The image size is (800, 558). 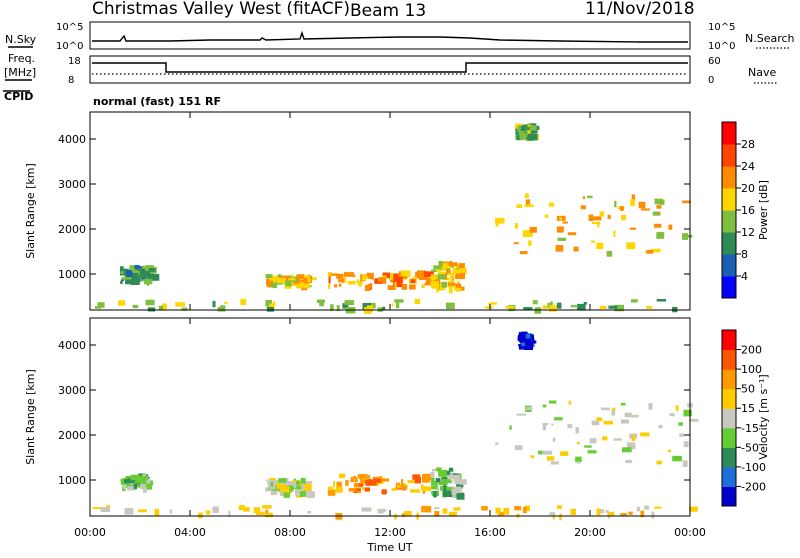 What do you see at coordinates (390, 532) in the screenshot?
I see `x-tick-label: 12:00` at bounding box center [390, 532].